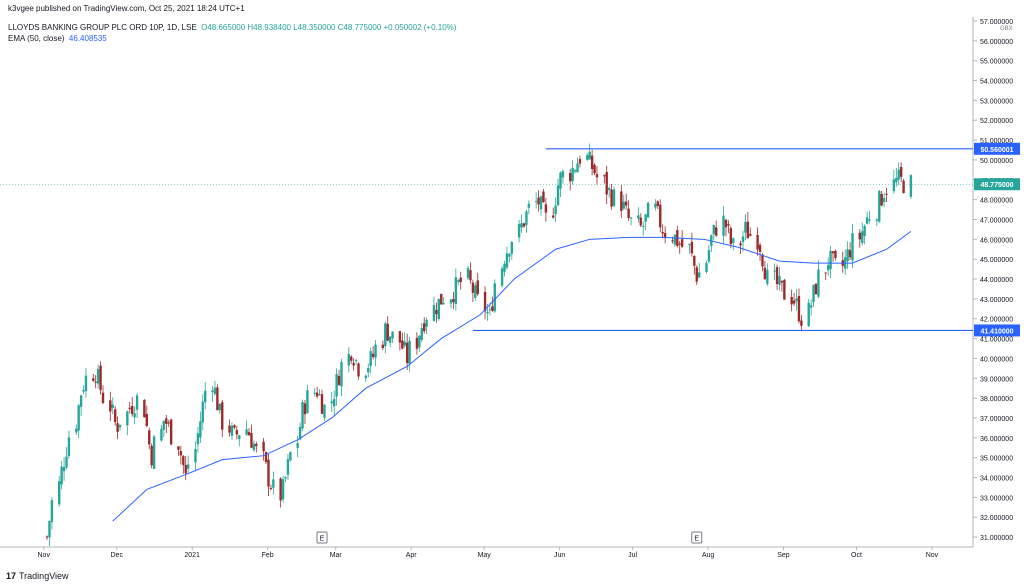 The image size is (1024, 587). What do you see at coordinates (996, 479) in the screenshot?
I see `y-tick-label: 34.000000` at bounding box center [996, 479].